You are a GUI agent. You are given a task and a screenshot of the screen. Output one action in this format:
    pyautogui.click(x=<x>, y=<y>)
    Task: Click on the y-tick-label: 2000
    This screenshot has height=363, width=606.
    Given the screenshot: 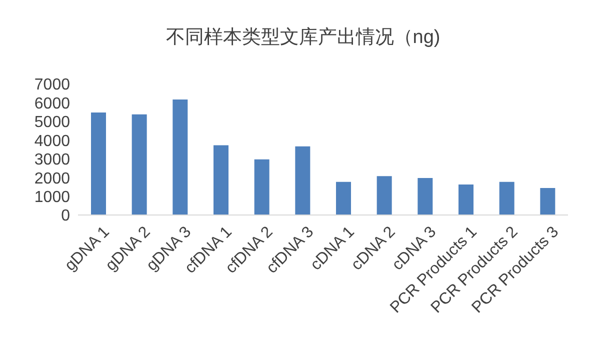 What is the action you would take?
    pyautogui.click(x=52, y=179)
    